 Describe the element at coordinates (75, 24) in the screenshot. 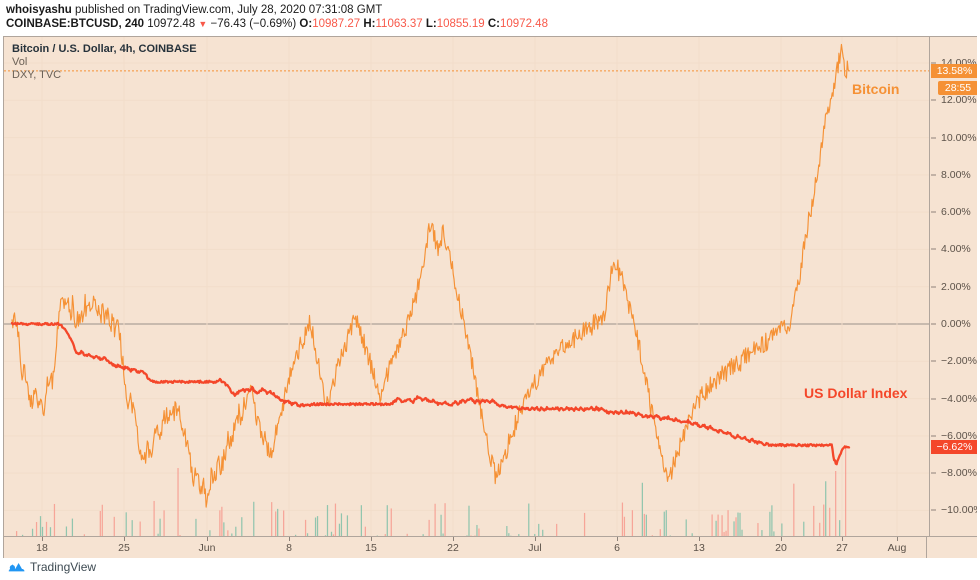

I see `symbol-label: COINBASE:BTCUSD, 240` at that location.